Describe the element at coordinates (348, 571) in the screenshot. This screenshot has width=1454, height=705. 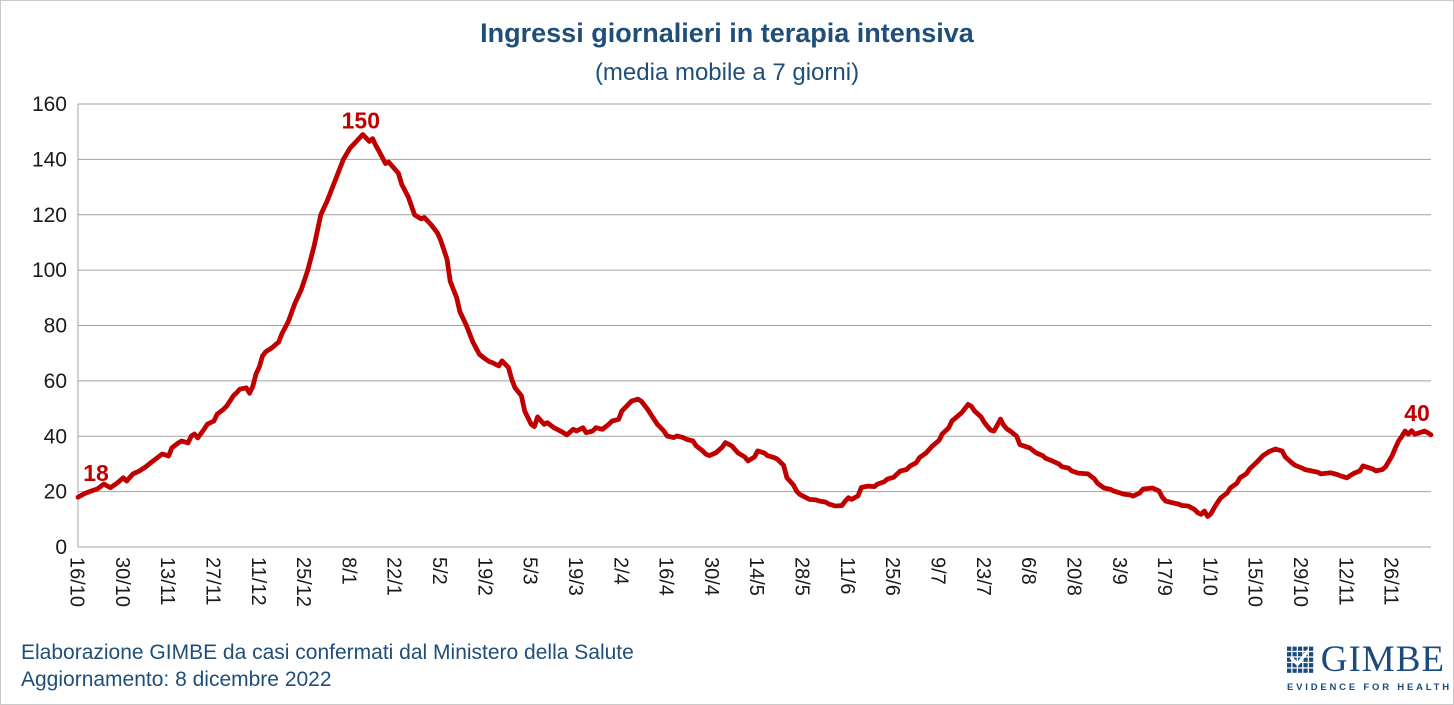
I see `x-tick-label: 8/1` at that location.